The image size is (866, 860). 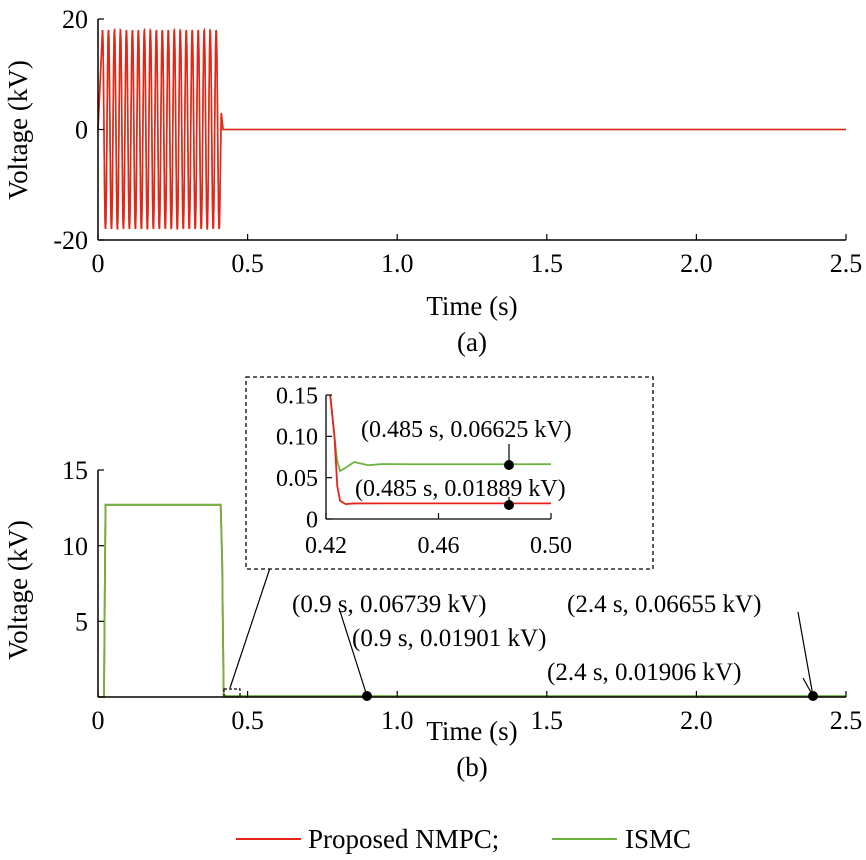 I want to click on legend: Proposed NMPC; ISMC, so click(x=463, y=839).